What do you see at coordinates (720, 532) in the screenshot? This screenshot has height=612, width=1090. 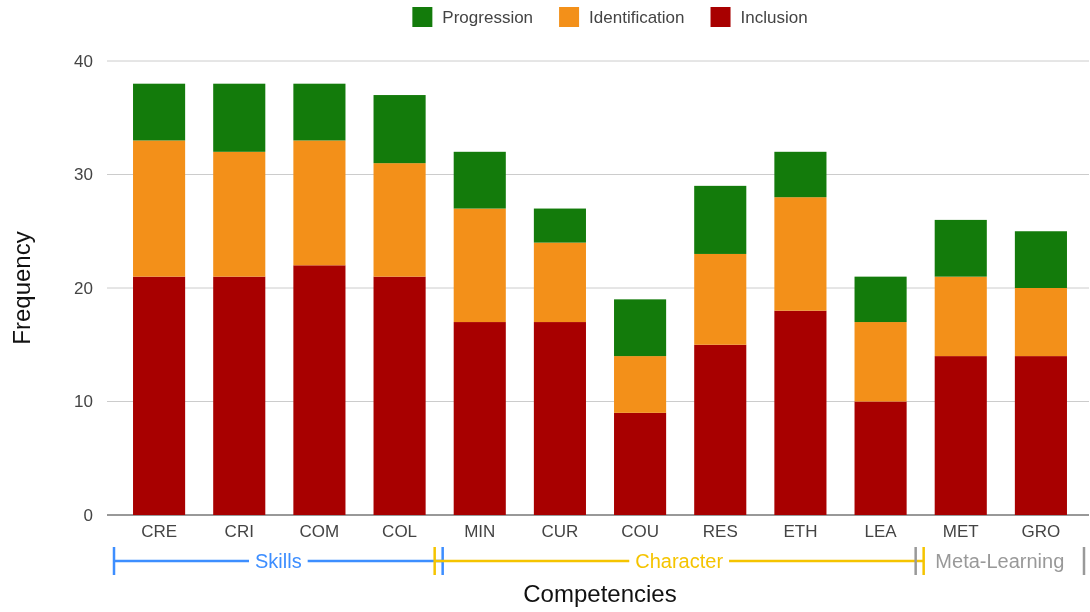 I see `x-tick-label: RES` at bounding box center [720, 532].